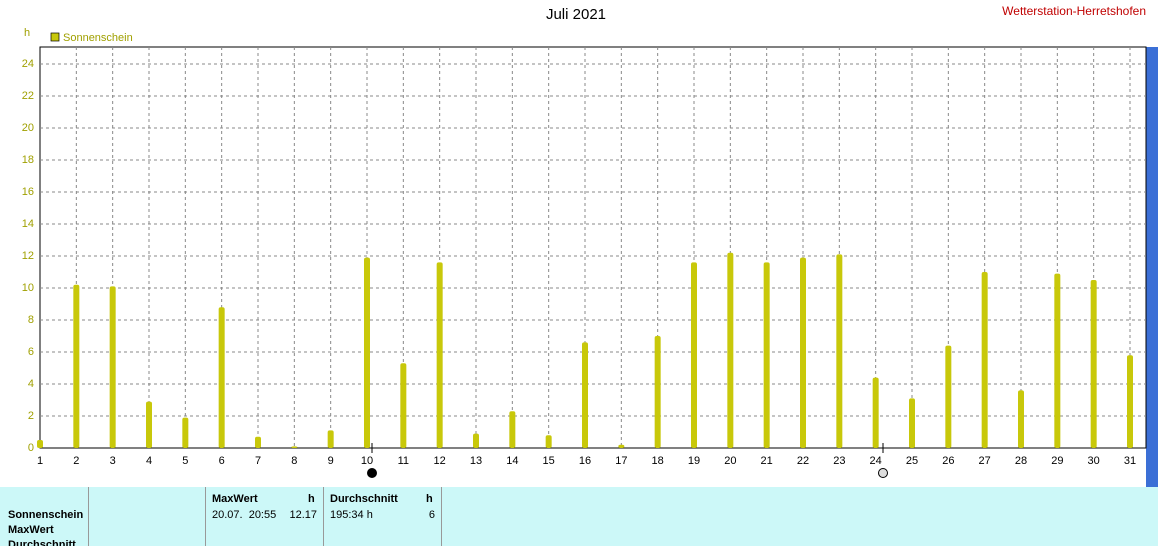 The width and height of the screenshot is (1158, 546). I want to click on cell-value: 6, so click(431, 515).